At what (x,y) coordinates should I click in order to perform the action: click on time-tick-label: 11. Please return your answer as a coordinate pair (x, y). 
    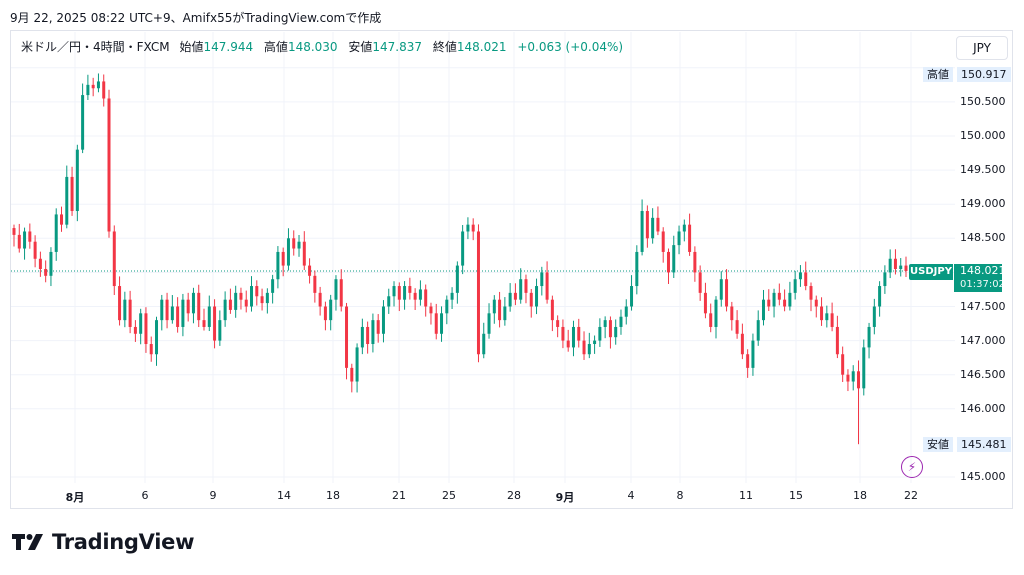
    Looking at the image, I should click on (746, 495).